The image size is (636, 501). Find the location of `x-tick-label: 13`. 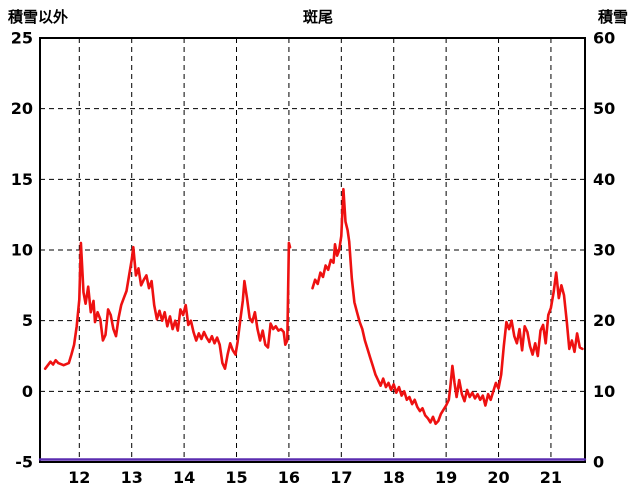

x-tick-label: 13 is located at coordinates (132, 477).